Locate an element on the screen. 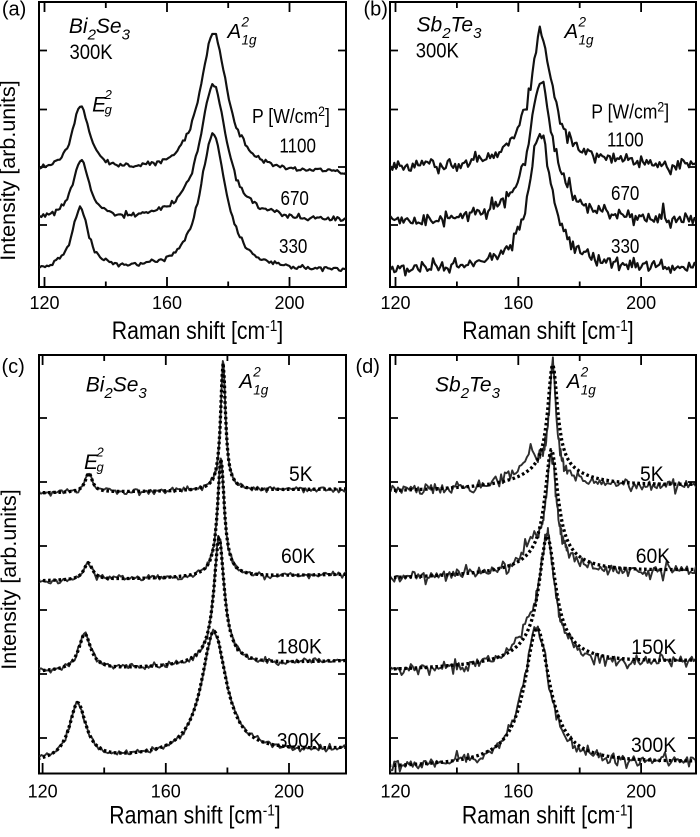  svg-text: 180K is located at coordinates (300, 647).